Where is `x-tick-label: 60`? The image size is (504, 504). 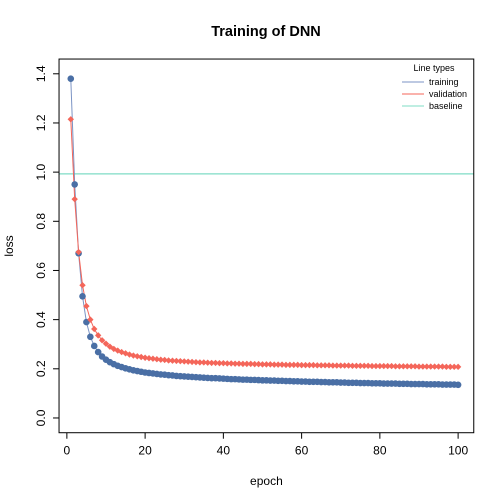
x-tick-label: 60 is located at coordinates (302, 451).